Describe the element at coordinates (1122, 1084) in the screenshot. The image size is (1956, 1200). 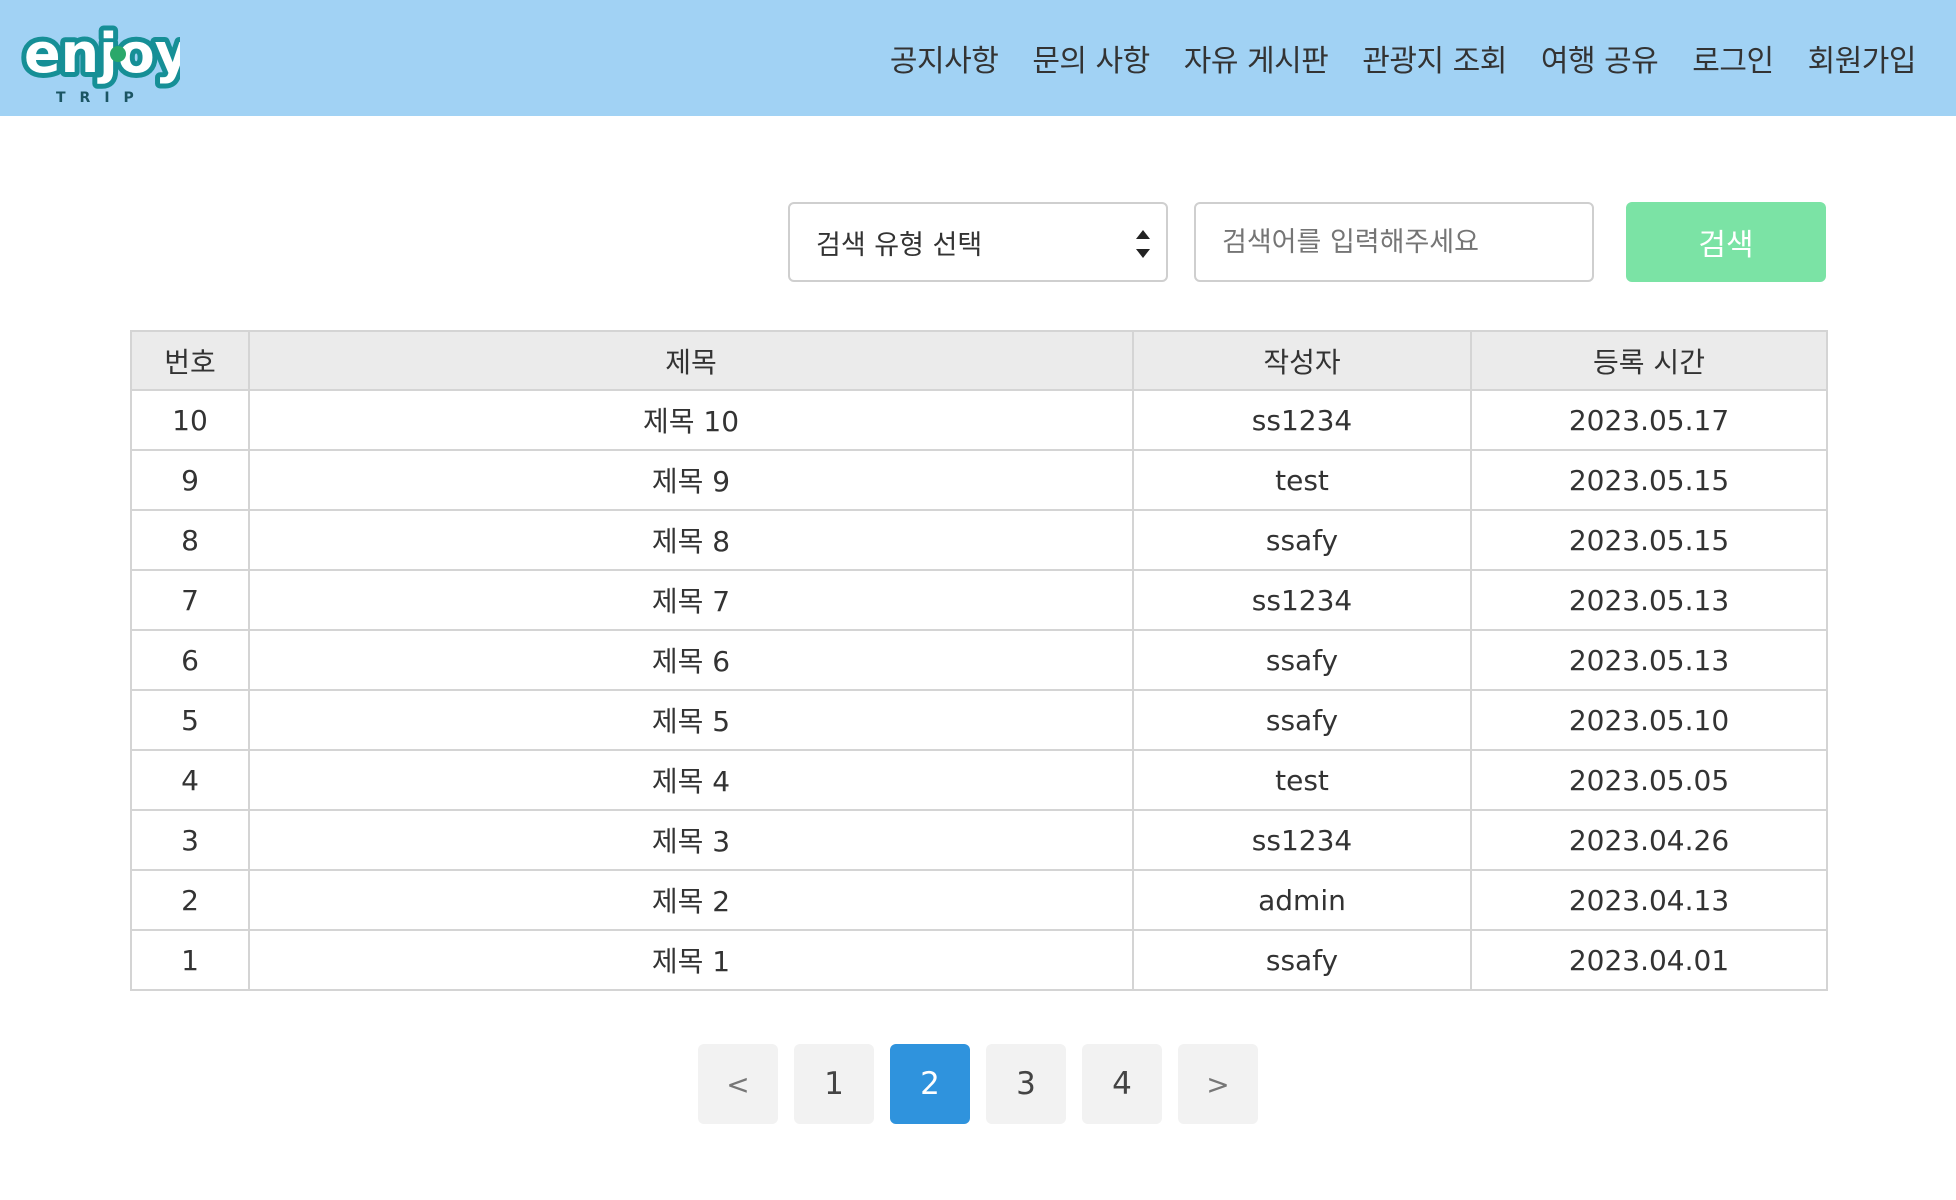
I see `page-button-4: 4` at that location.